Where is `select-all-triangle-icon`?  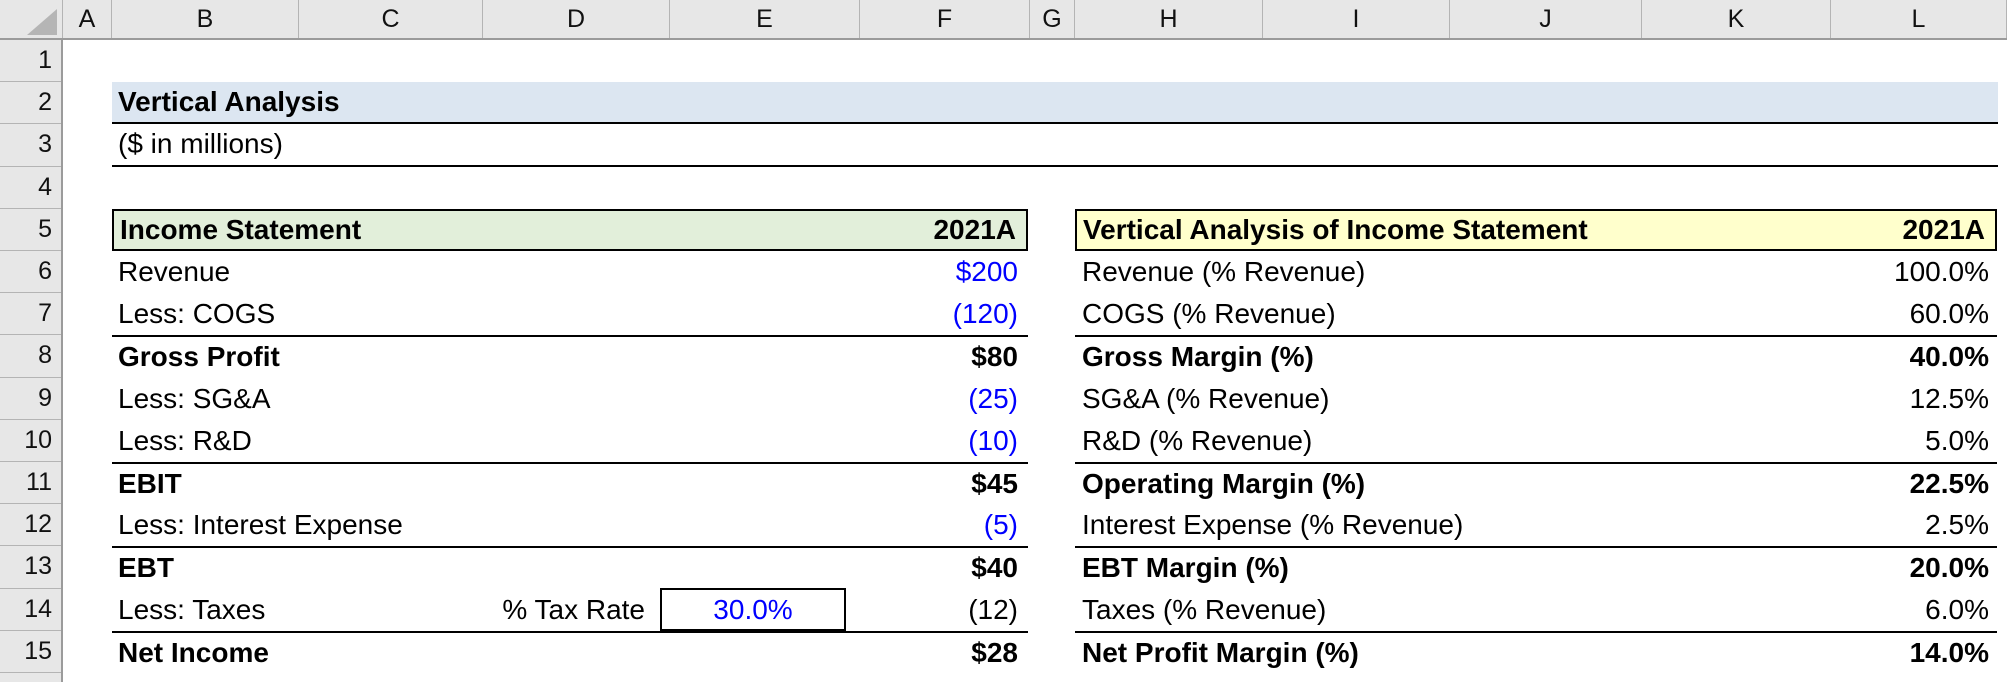 select-all-triangle-icon is located at coordinates (42, 22).